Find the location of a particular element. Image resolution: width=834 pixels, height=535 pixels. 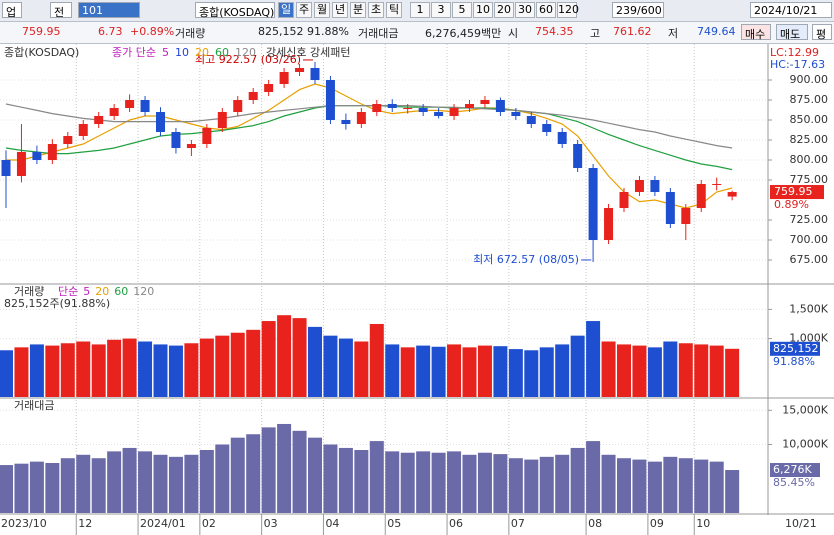

change: 6.73 is located at coordinates (110, 31).